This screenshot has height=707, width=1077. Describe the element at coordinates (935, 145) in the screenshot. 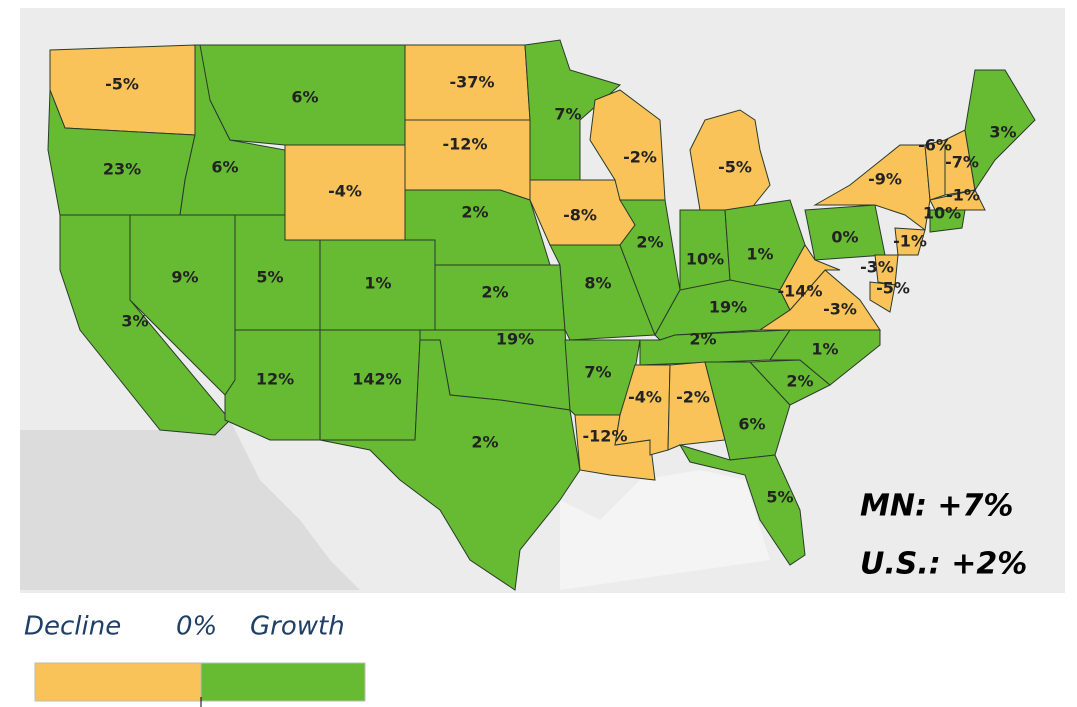

I see `state-label: -6%` at that location.